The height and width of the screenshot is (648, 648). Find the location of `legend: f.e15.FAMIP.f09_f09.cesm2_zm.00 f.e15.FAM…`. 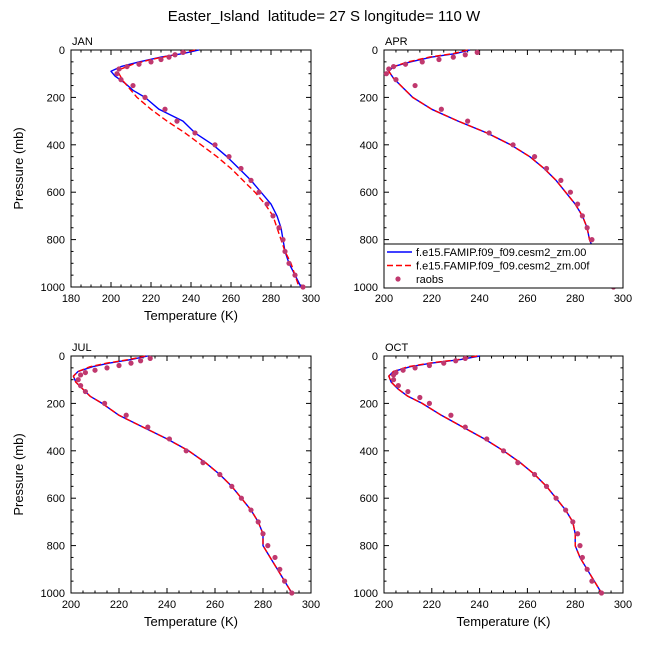

legend: f.e15.FAMIP.f09_f09.cesm2_zm.00 f.e15.FAM… is located at coordinates (503, 266).